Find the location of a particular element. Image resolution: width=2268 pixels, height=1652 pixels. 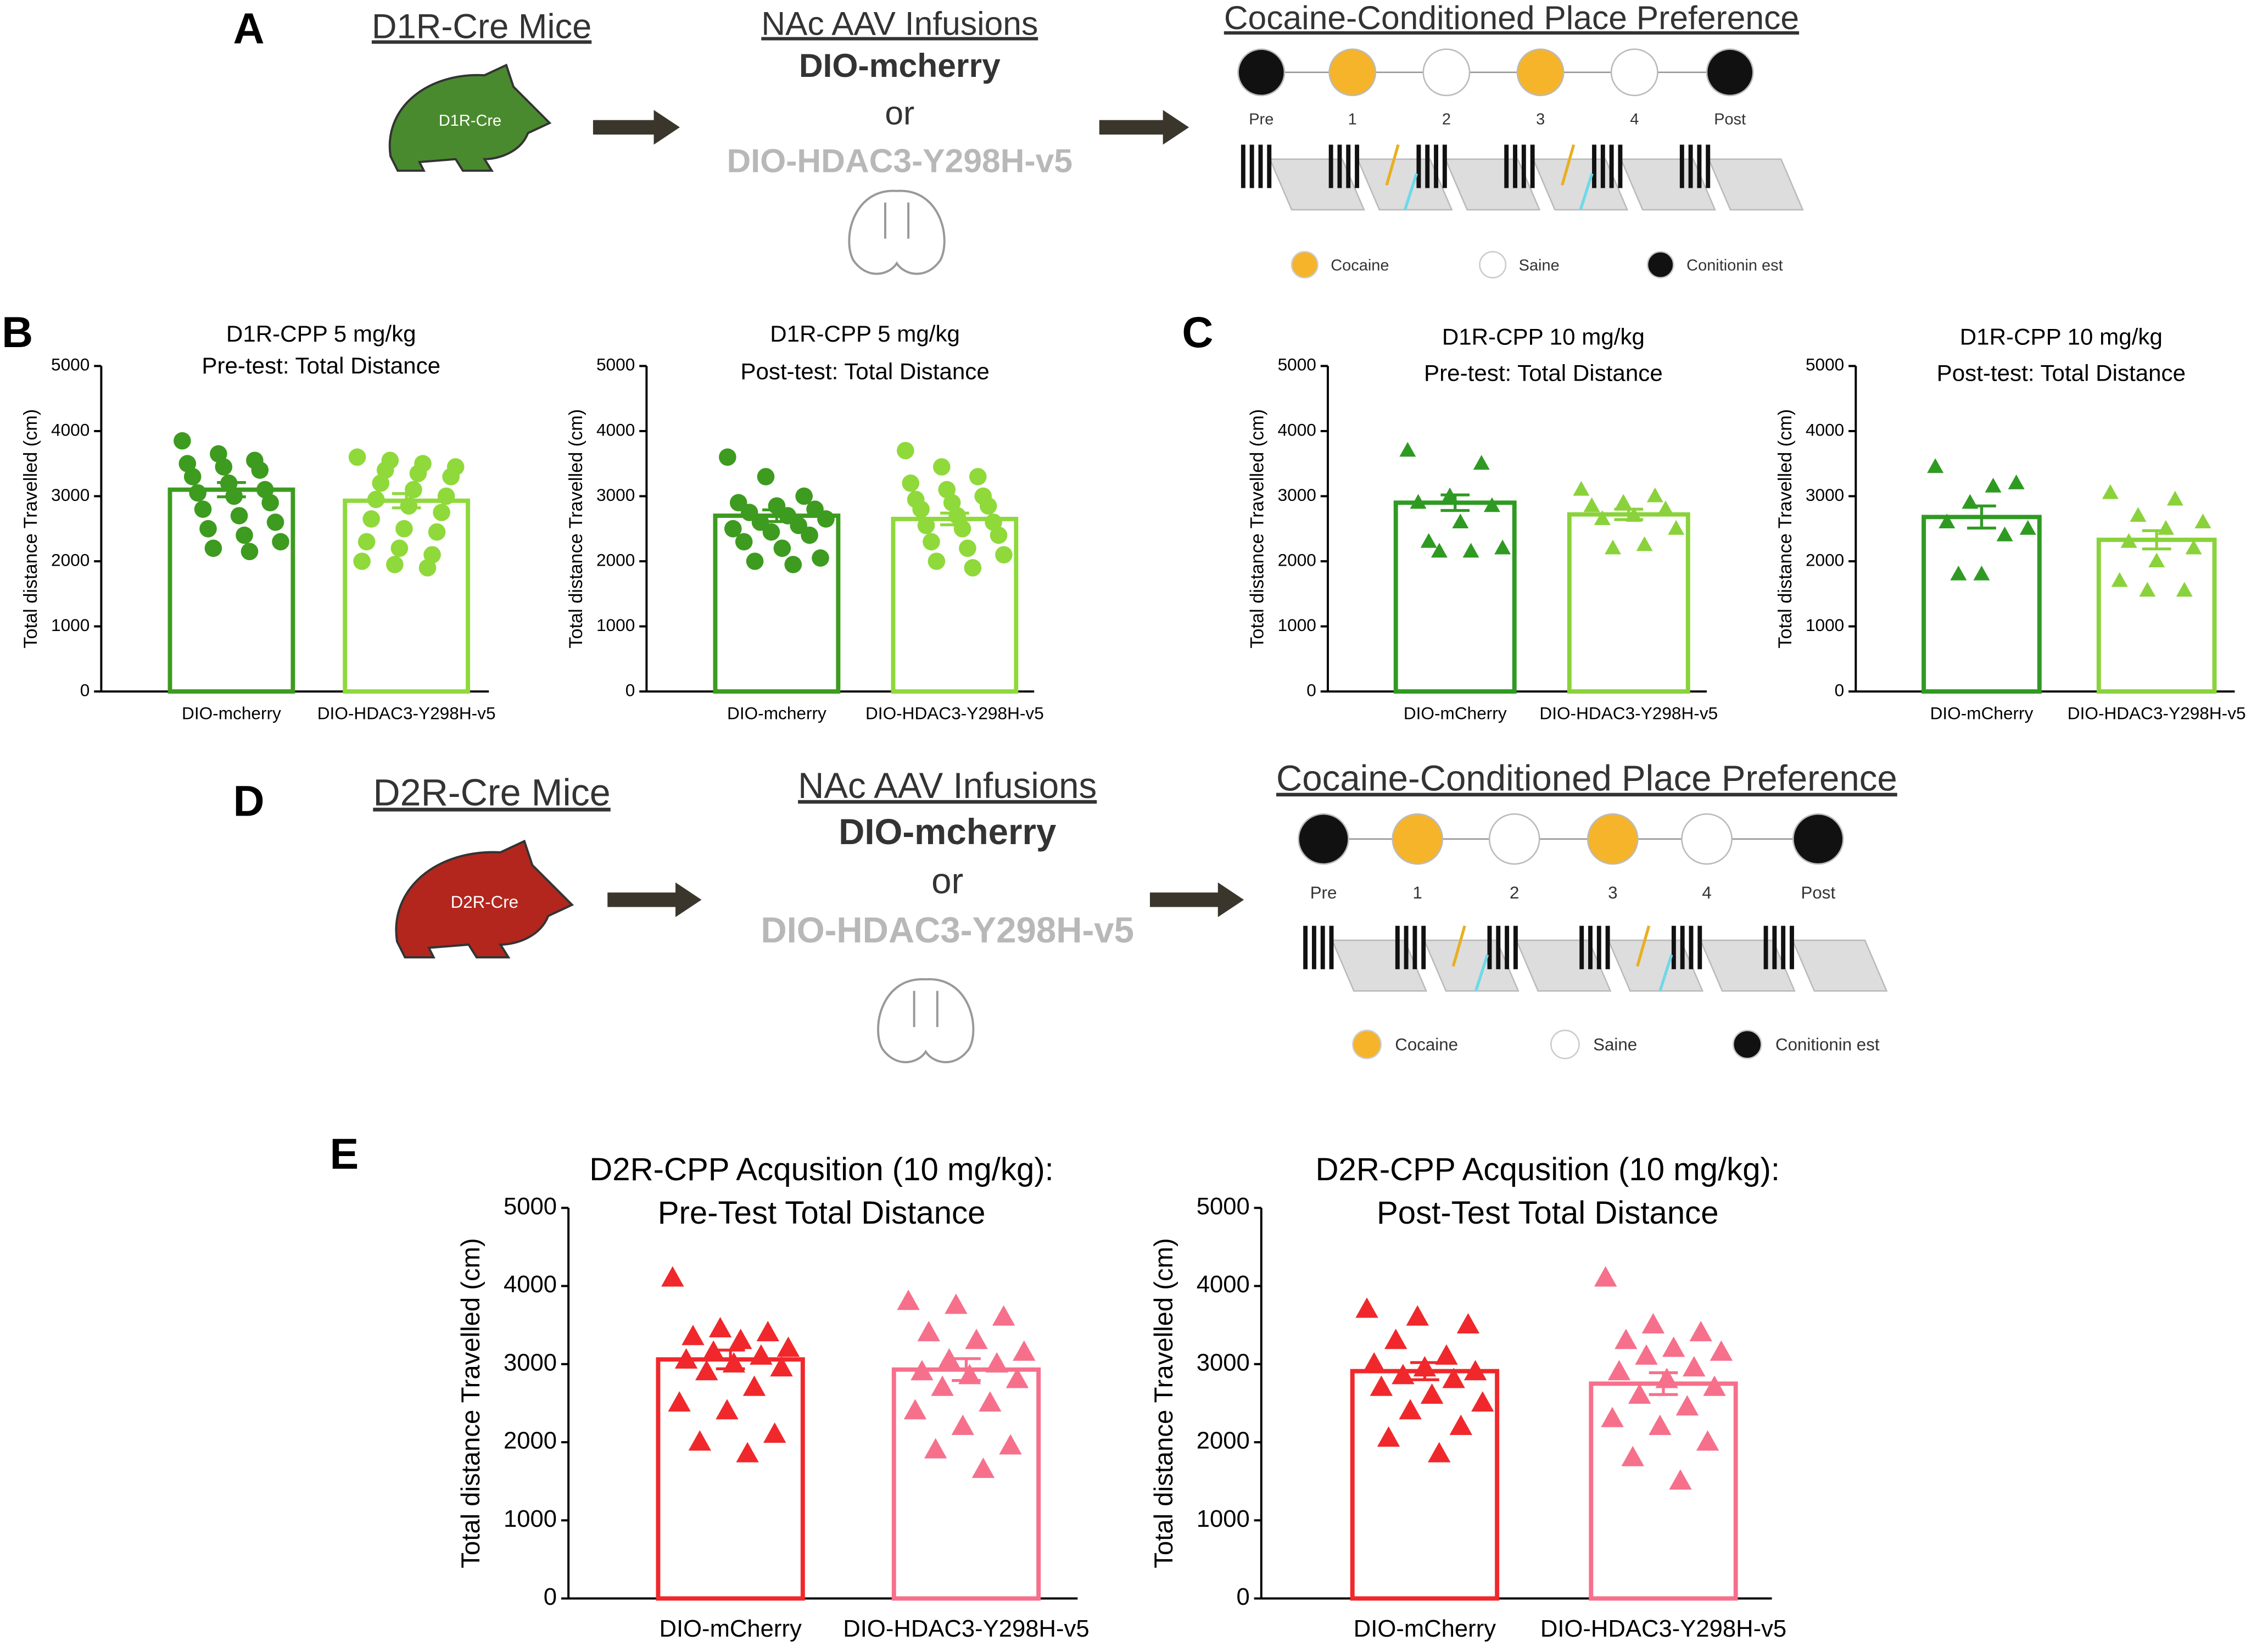

day-label: 3 is located at coordinates (1541, 119).